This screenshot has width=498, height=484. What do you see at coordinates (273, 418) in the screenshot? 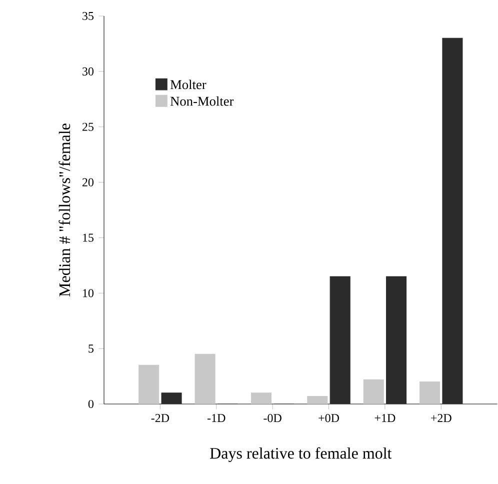
I see `x-tick-label: -0D` at bounding box center [273, 418].